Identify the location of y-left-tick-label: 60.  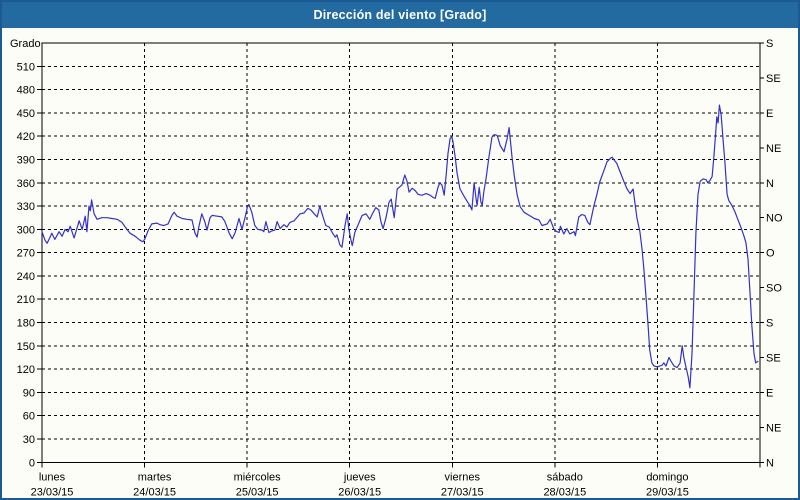
(29, 417).